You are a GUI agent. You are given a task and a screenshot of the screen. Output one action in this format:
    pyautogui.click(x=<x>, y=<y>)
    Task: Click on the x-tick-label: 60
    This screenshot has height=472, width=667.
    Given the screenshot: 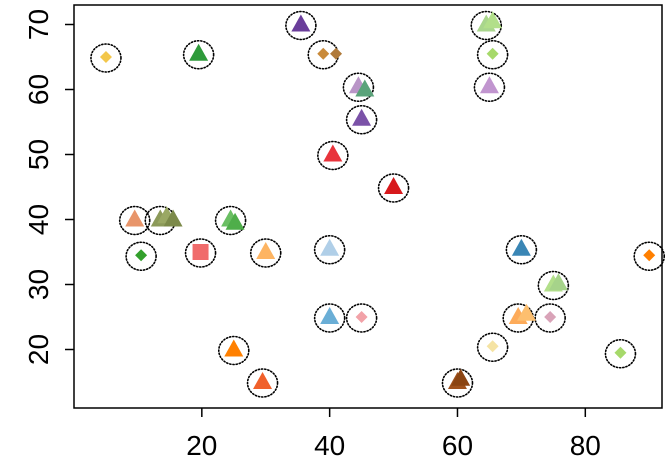 What is the action you would take?
    pyautogui.click(x=457, y=445)
    